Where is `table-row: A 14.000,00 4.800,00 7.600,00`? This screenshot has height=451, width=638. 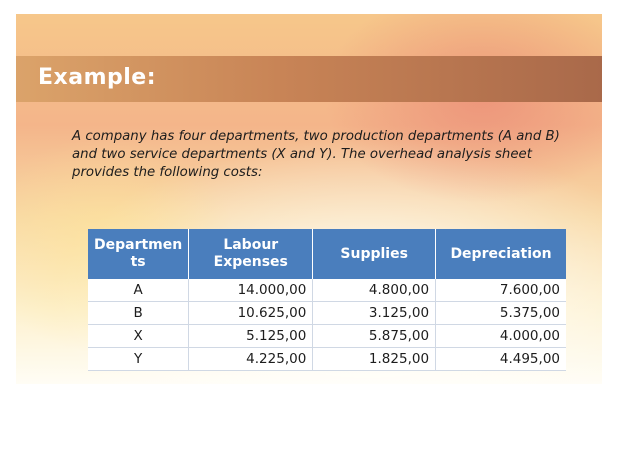 table-row: A 14.000,00 4.800,00 7.600,00 is located at coordinates (327, 290).